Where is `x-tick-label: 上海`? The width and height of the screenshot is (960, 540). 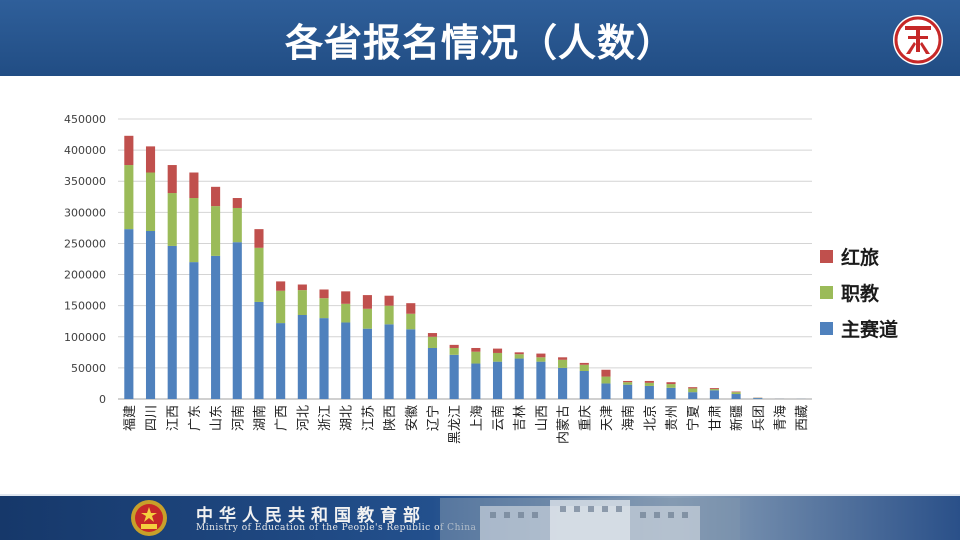
x-tick-label: 上海 is located at coordinates (477, 418).